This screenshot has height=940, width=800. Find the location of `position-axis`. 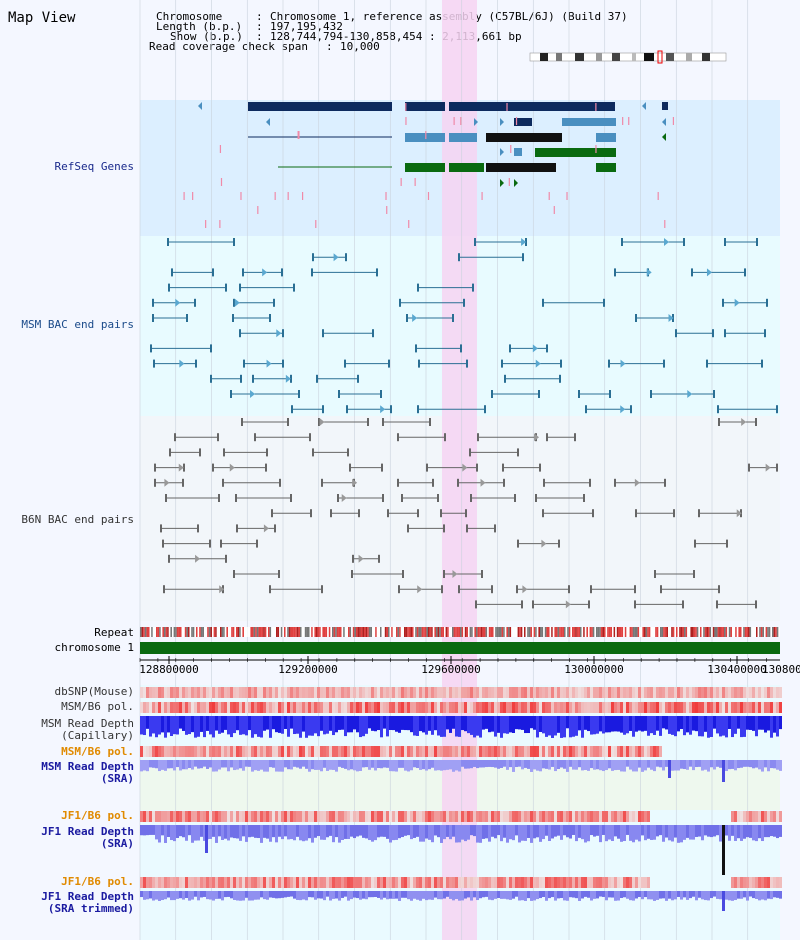

position-axis is located at coordinates (459, 660).